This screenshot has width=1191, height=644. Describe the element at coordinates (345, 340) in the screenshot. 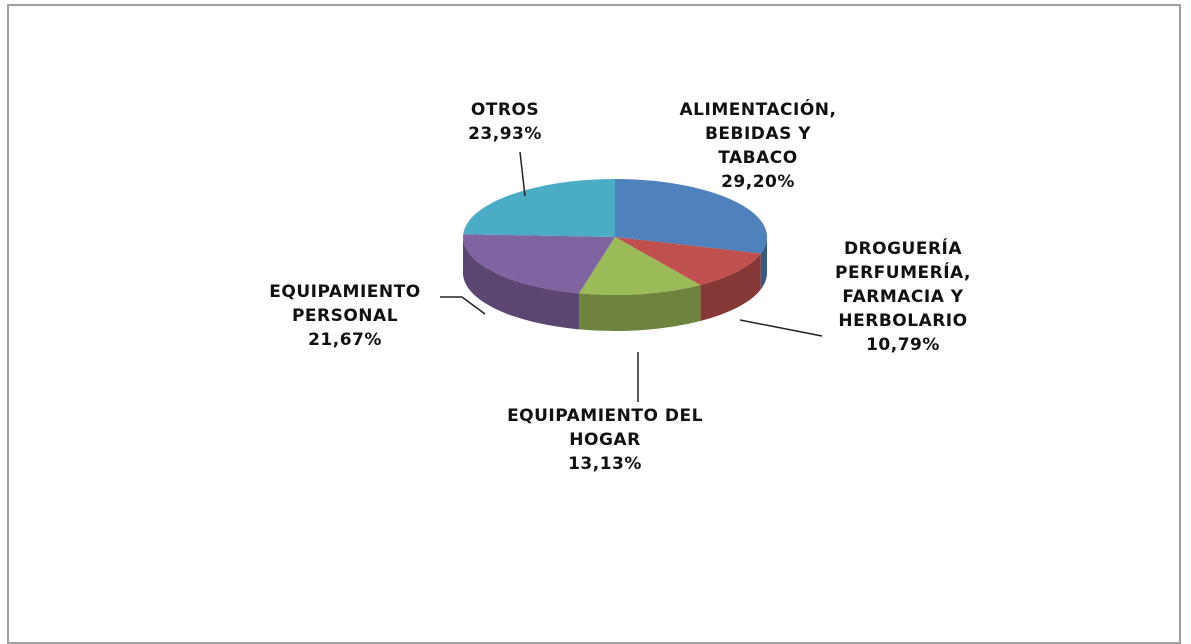

I see `value-label: 21,67%` at that location.